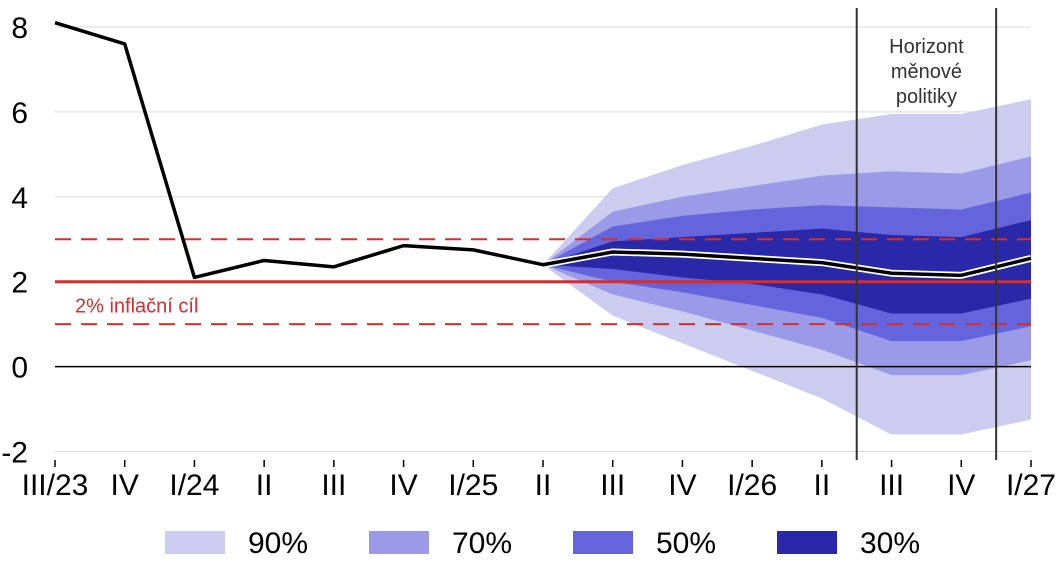  I want to click on x-tick-label: III/23, so click(55, 485).